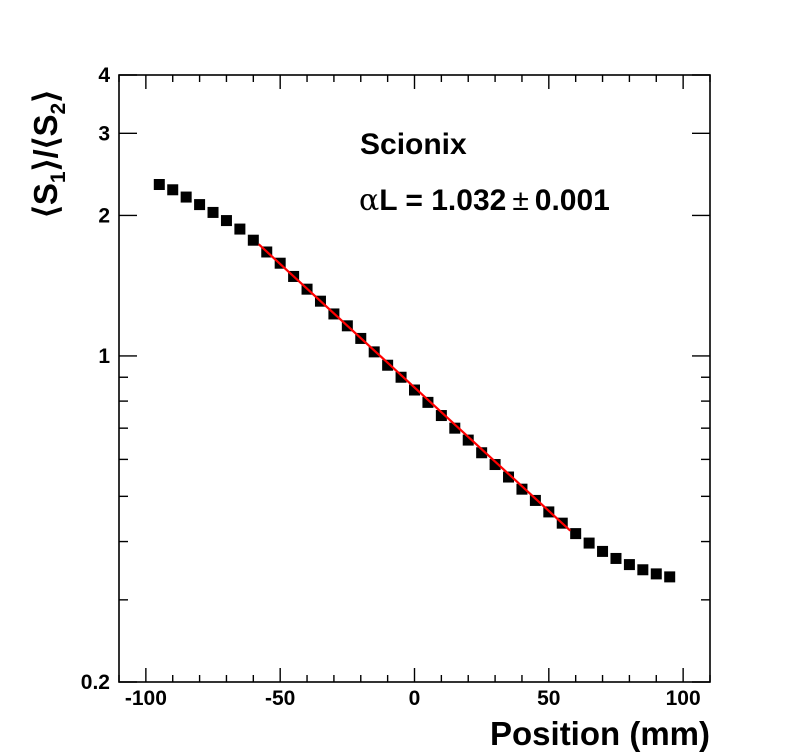 This screenshot has width=788, height=756. Describe the element at coordinates (442, 200) in the screenshot. I see `fit-value: L = 1.032` at that location.